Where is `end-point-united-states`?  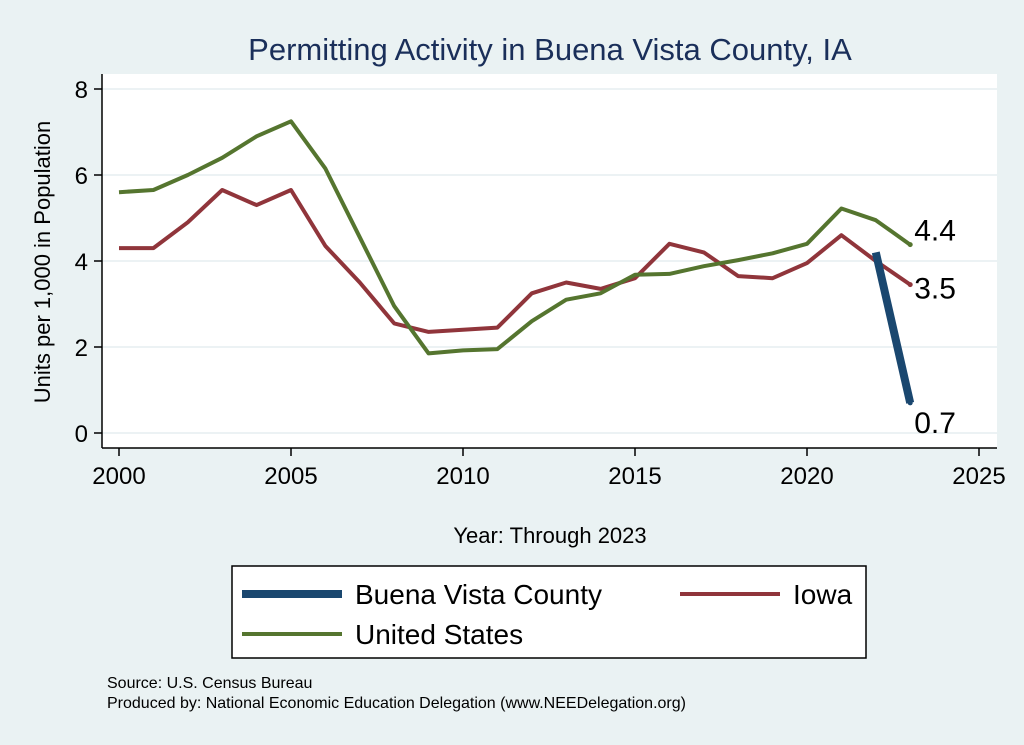 end-point-united-states is located at coordinates (910, 245).